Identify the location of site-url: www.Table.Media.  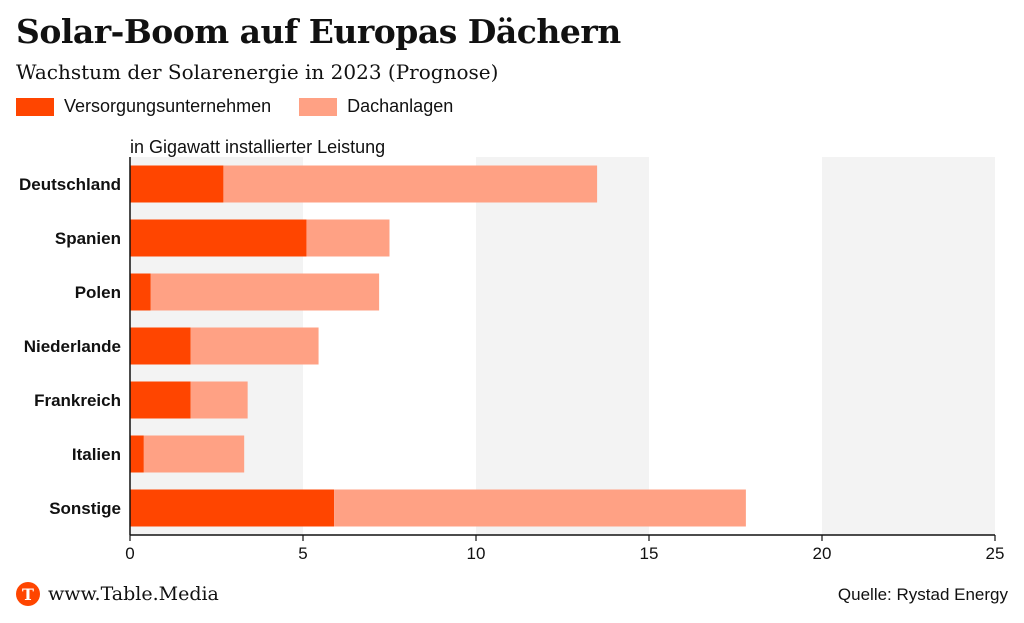
(133, 594).